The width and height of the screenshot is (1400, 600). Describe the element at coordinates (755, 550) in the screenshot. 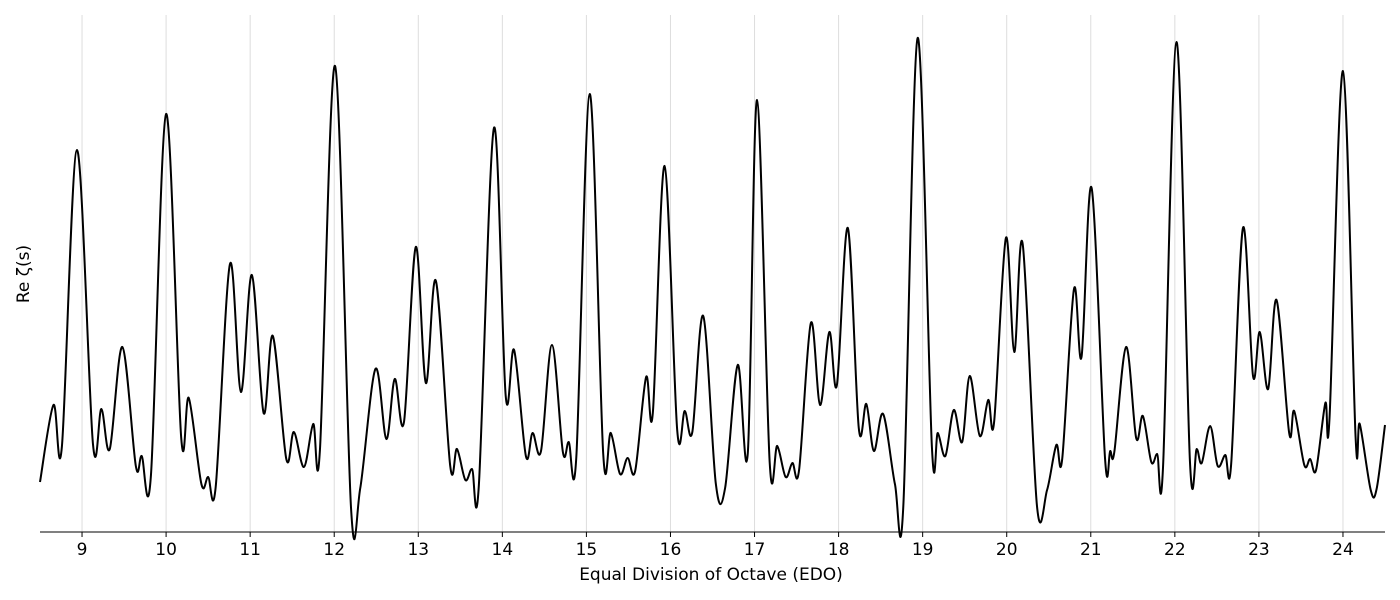

I see `x-tick-label: 17` at that location.